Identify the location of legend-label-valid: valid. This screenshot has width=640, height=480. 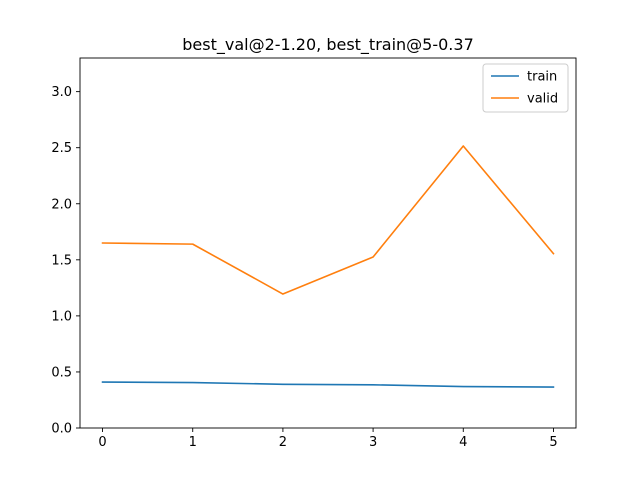
(542, 99).